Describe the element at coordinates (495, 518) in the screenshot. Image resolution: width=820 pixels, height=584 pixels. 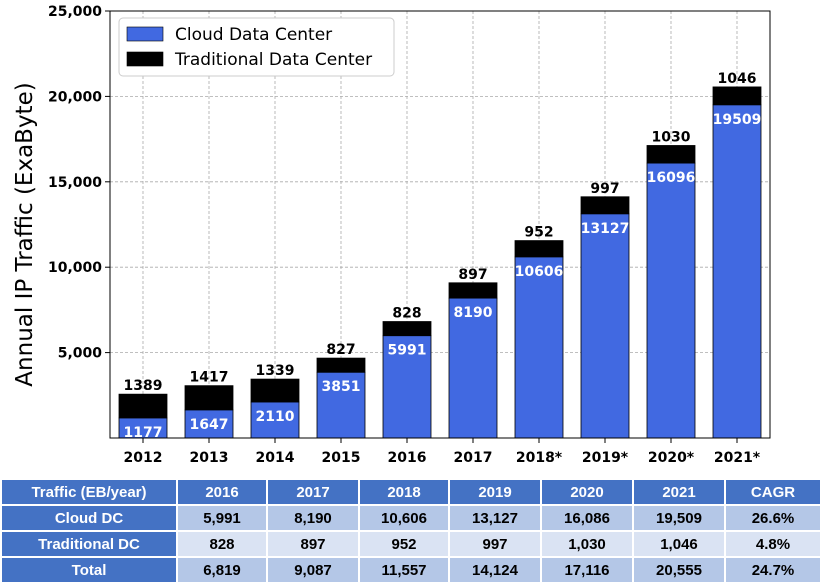
I see `table-cell: 13,127` at that location.